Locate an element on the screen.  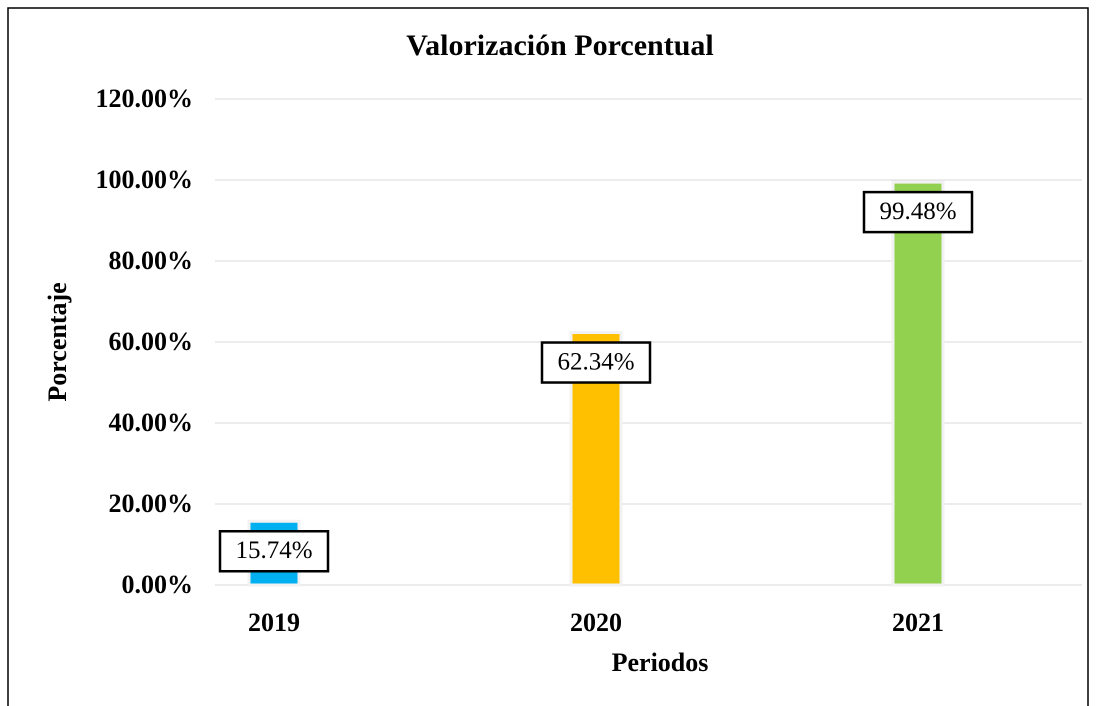
y-tick-label: 40.00% is located at coordinates (151, 422).